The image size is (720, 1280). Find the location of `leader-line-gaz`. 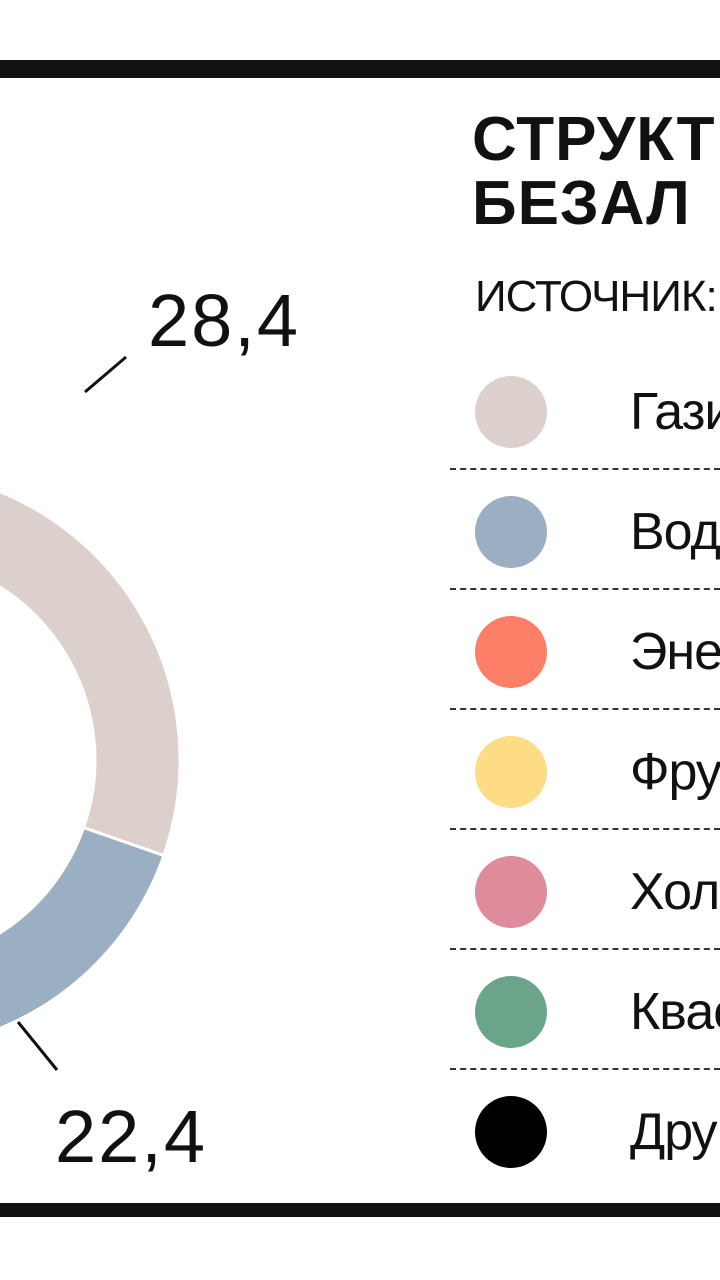

leader-line-gaz is located at coordinates (105, 374).